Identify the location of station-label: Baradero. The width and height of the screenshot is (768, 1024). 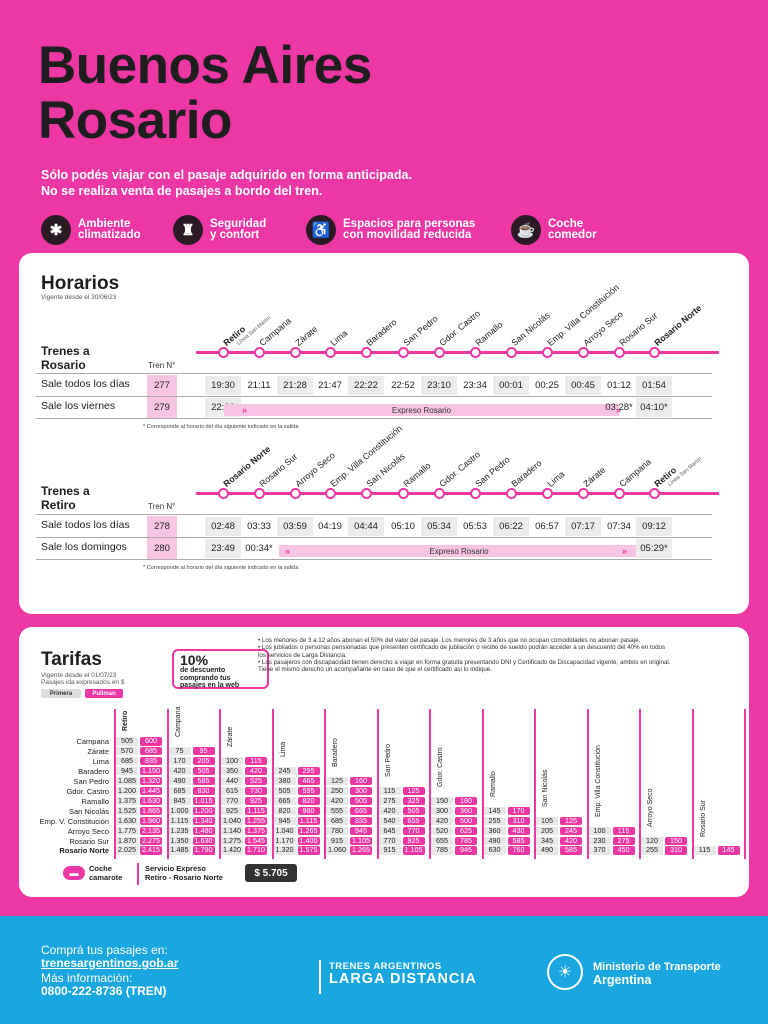
(526, 473).